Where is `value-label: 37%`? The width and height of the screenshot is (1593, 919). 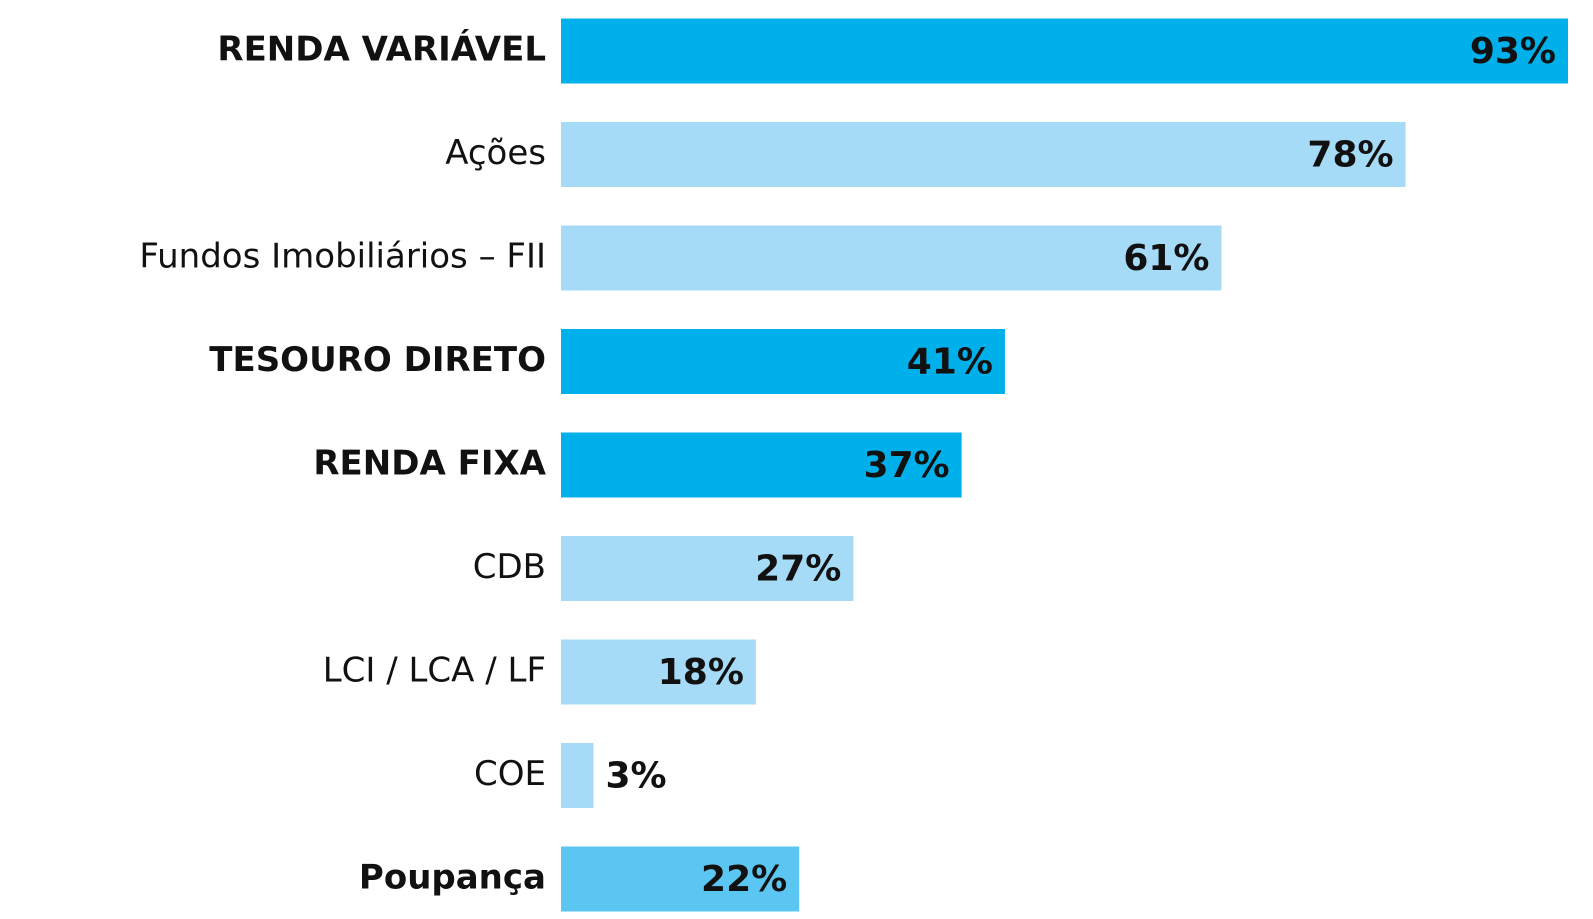 value-label: 37% is located at coordinates (906, 465).